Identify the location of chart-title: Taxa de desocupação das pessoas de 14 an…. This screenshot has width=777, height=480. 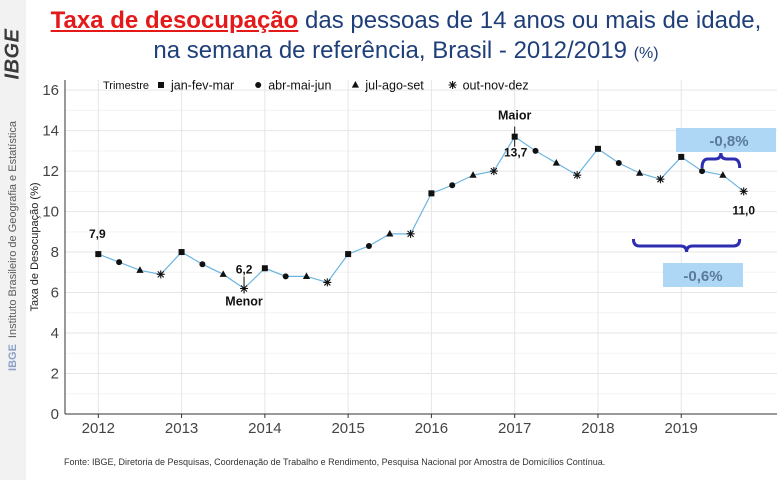
(406, 37).